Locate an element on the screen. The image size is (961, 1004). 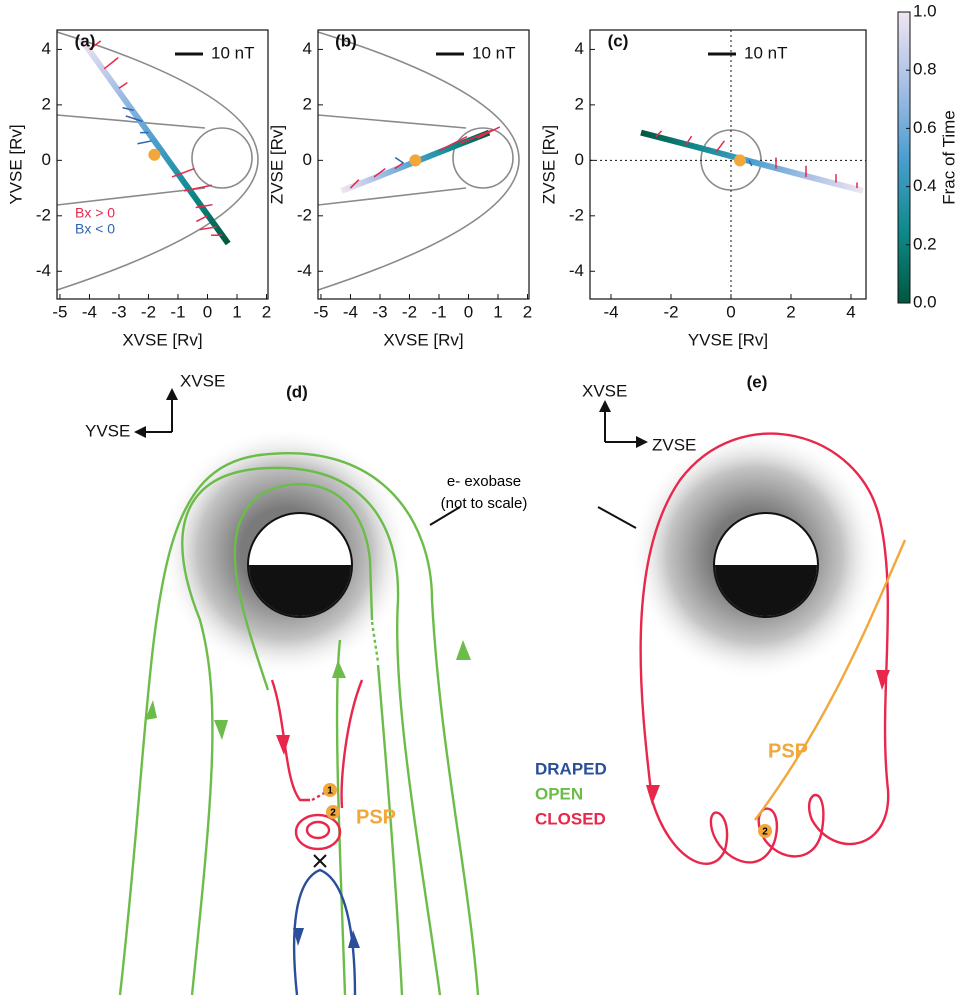
colorbar-tick-label: 1.0 is located at coordinates (925, 10).